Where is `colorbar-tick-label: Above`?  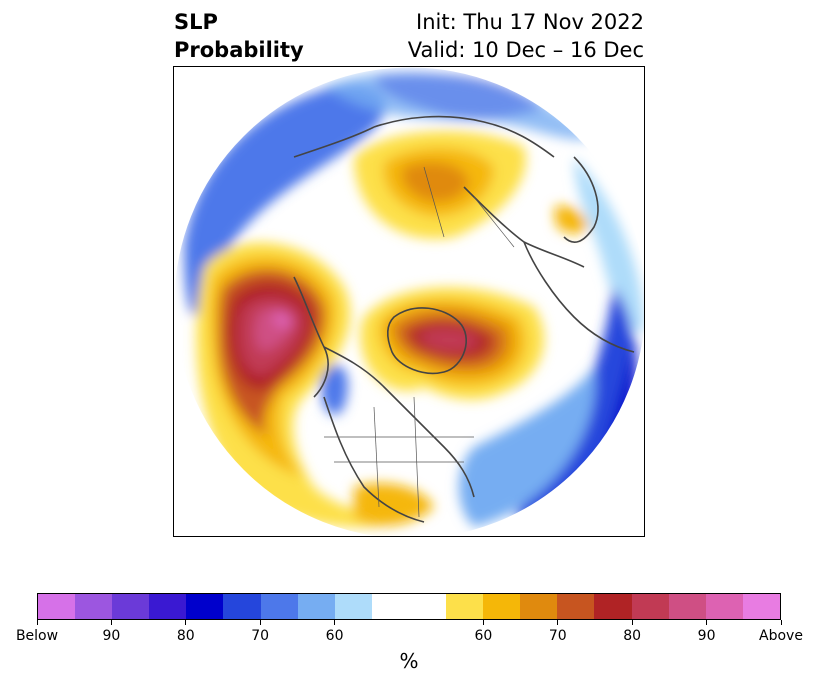
colorbar-tick-label: Above is located at coordinates (781, 636).